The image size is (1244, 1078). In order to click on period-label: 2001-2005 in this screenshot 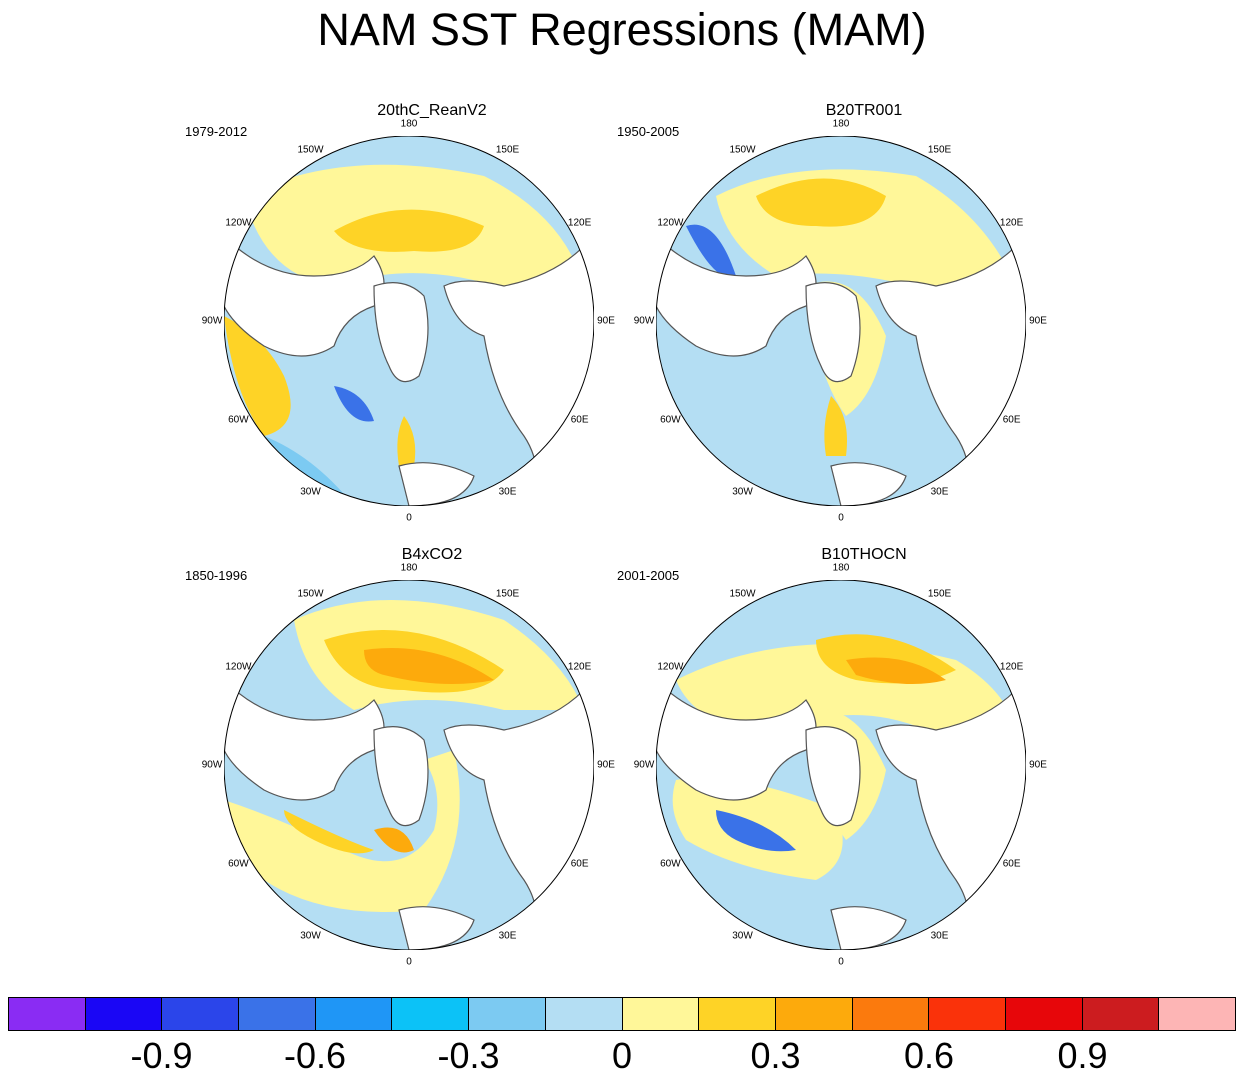, I will do `click(648, 575)`.